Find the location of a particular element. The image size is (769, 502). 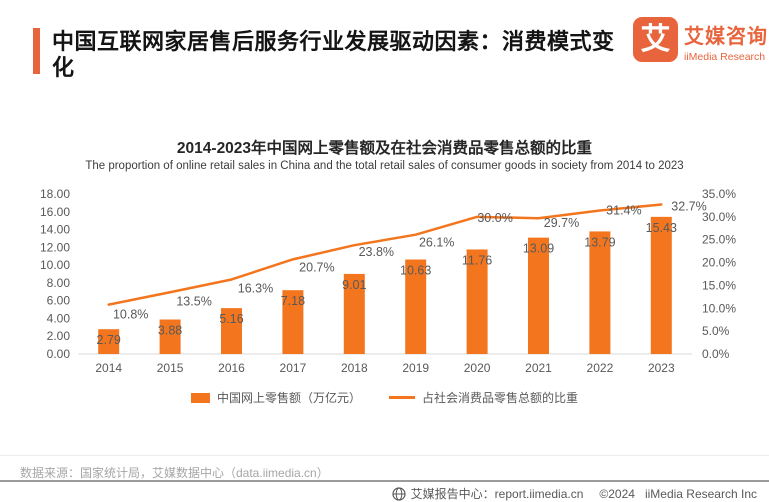

x-axis-label: 2023 is located at coordinates (661, 368).